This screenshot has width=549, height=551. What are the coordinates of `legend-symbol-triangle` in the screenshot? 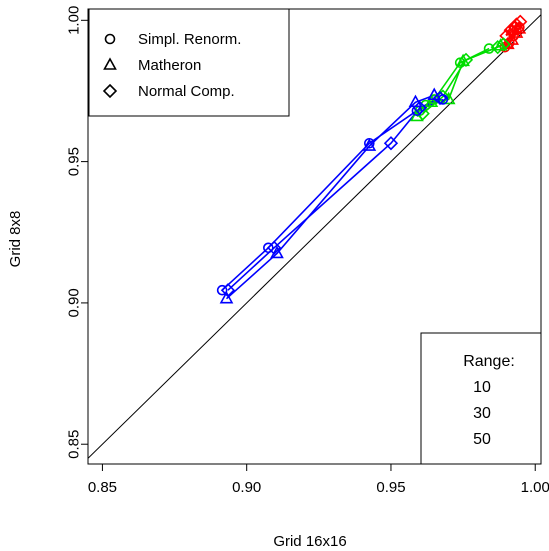 It's located at (110, 63).